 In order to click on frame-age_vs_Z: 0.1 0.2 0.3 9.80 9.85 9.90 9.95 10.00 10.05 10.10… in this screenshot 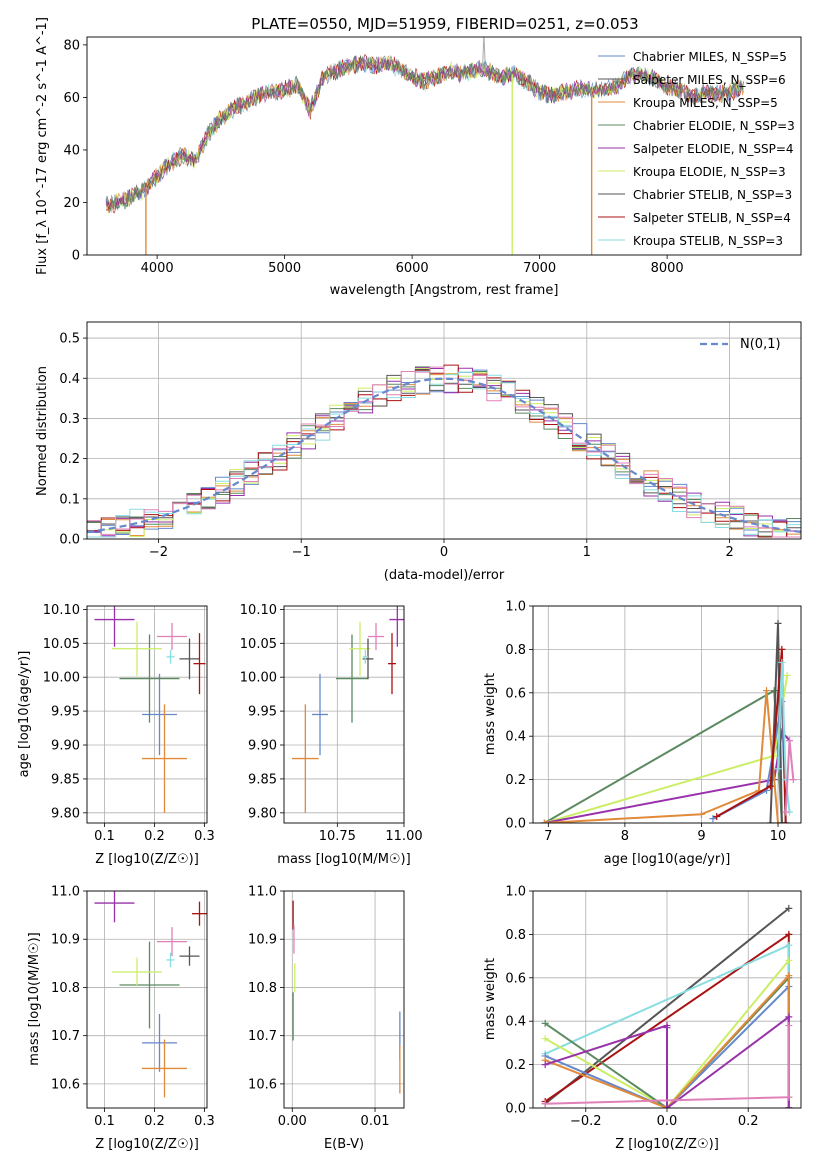, I will do `click(116, 735)`.